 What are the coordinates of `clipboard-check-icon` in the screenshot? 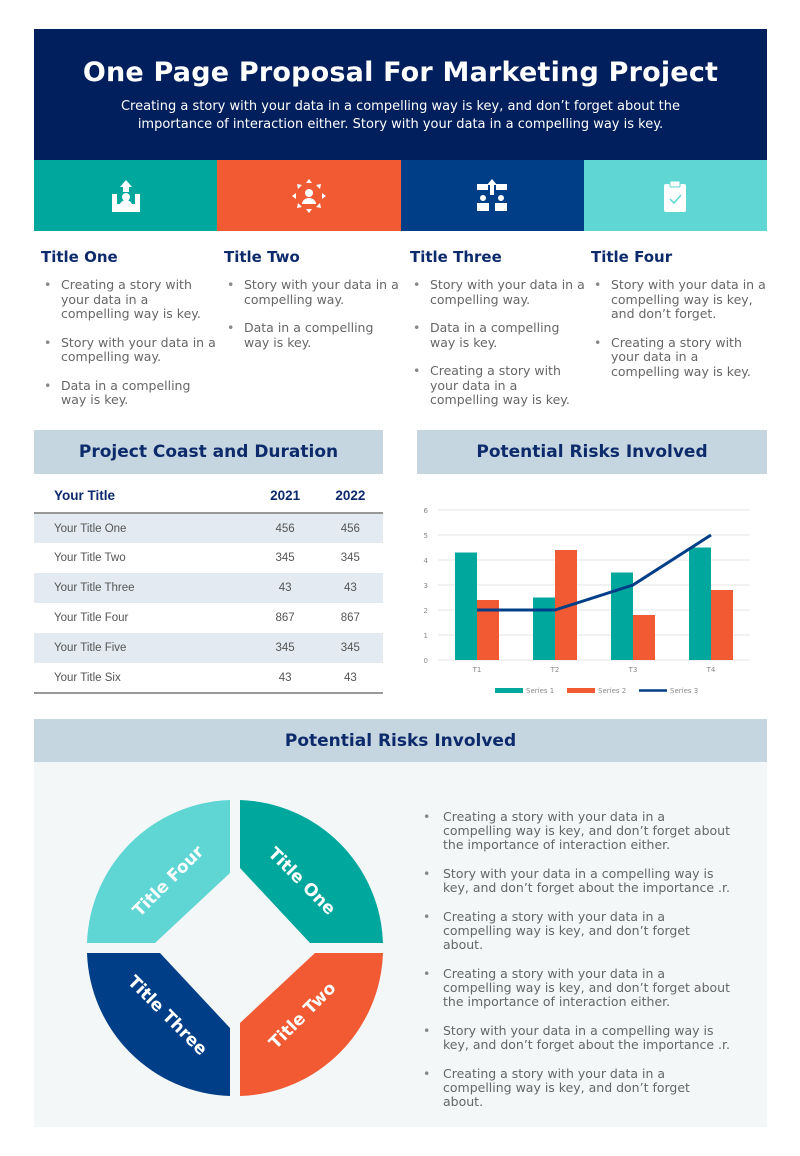 It's located at (675, 196).